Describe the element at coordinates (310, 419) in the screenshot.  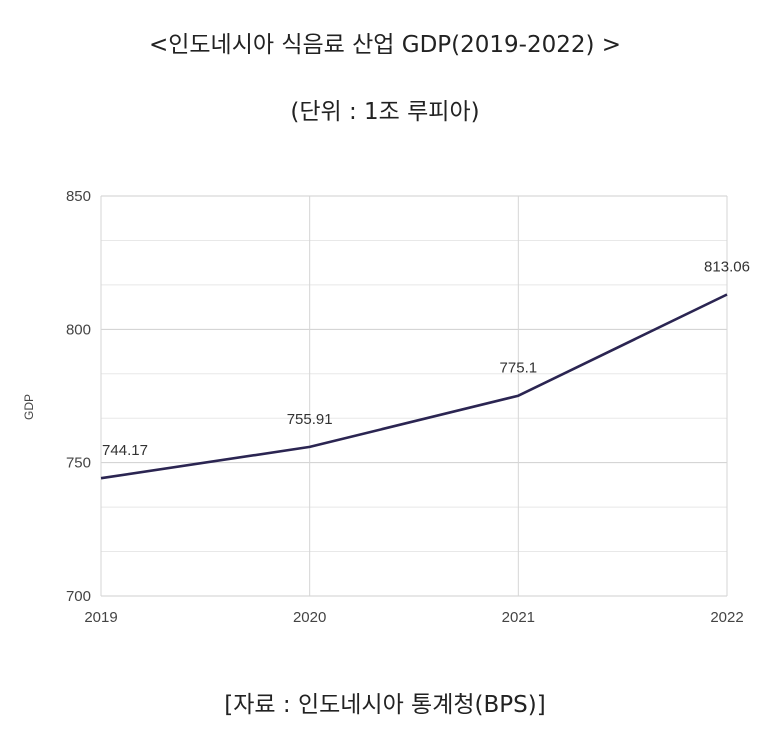
I see `data-label: 755.91` at that location.